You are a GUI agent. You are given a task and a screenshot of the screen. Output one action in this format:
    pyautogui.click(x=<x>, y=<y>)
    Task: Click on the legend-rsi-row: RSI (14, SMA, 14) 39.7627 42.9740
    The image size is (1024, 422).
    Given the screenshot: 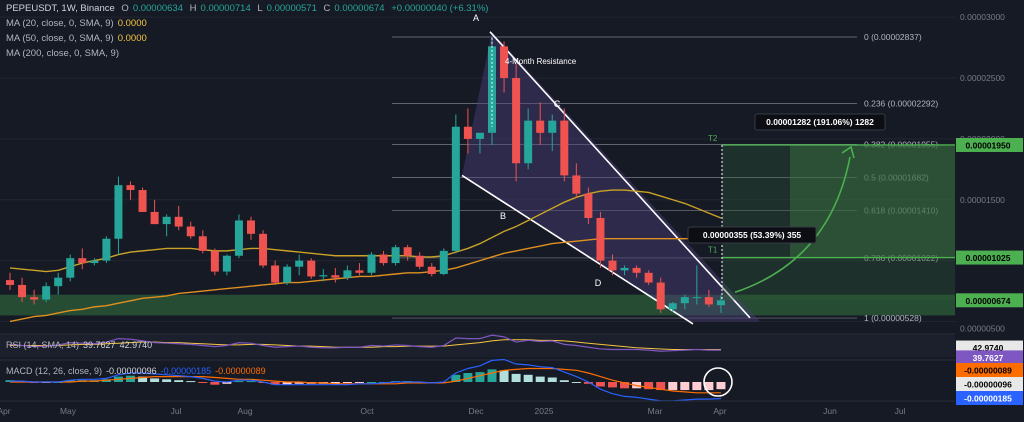 What is the action you would take?
    pyautogui.click(x=81, y=345)
    